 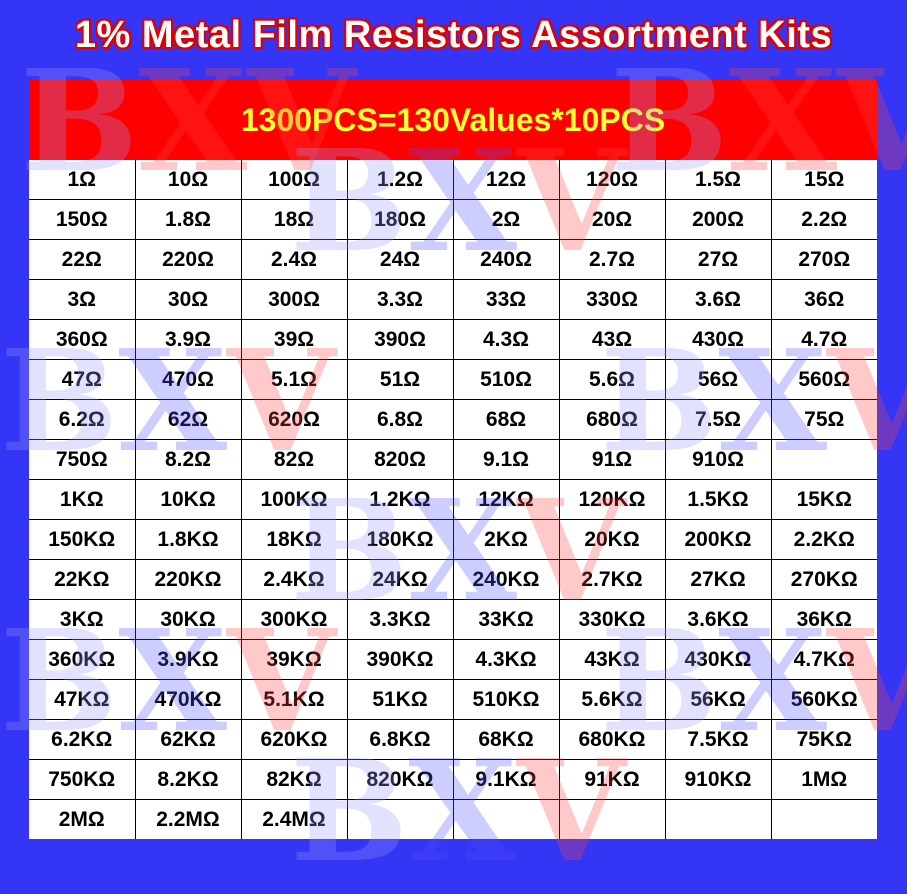 What do you see at coordinates (400, 739) in the screenshot?
I see `resistor-value-cell: 6.8KΩ` at bounding box center [400, 739].